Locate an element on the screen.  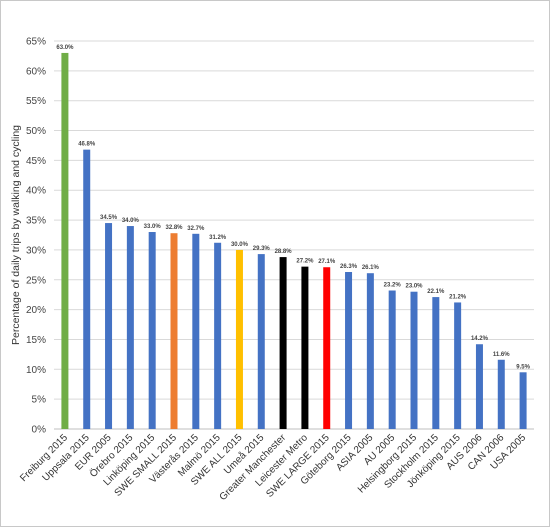
y-tick-label: 35% is located at coordinates (36, 221).